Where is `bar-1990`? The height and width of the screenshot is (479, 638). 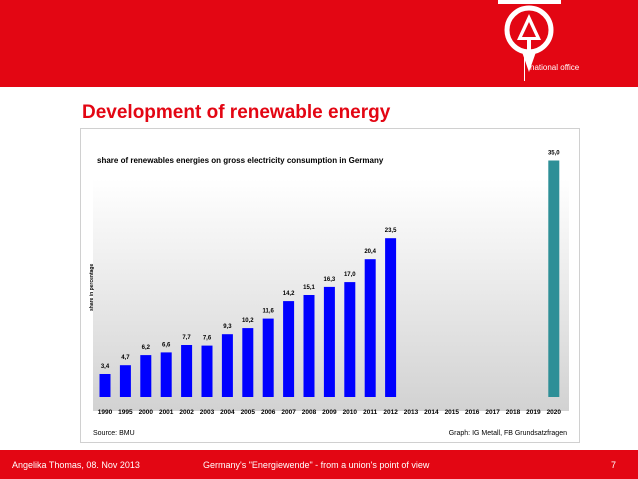
bar-1990 is located at coordinates (105, 385).